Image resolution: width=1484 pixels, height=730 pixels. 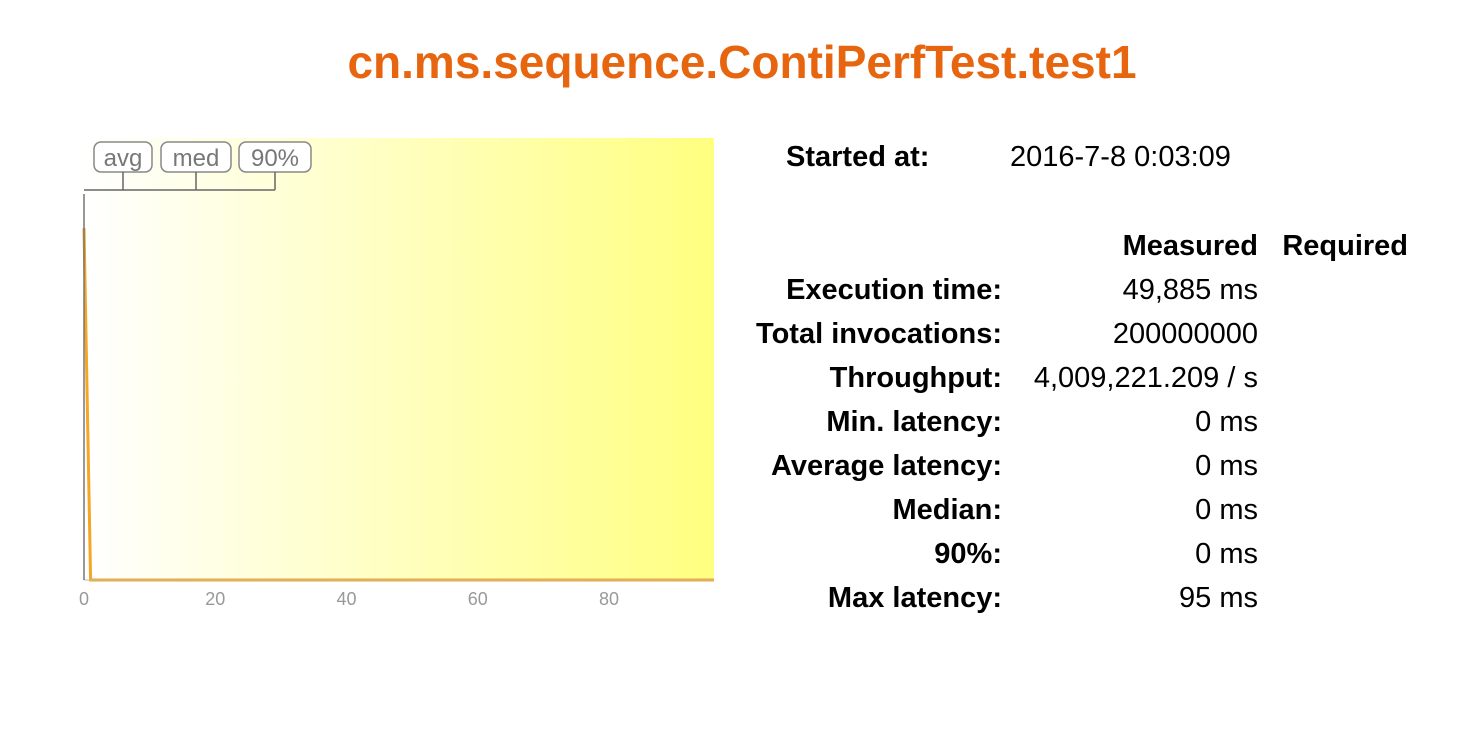 I want to click on header-required: Required, so click(x=1345, y=246).